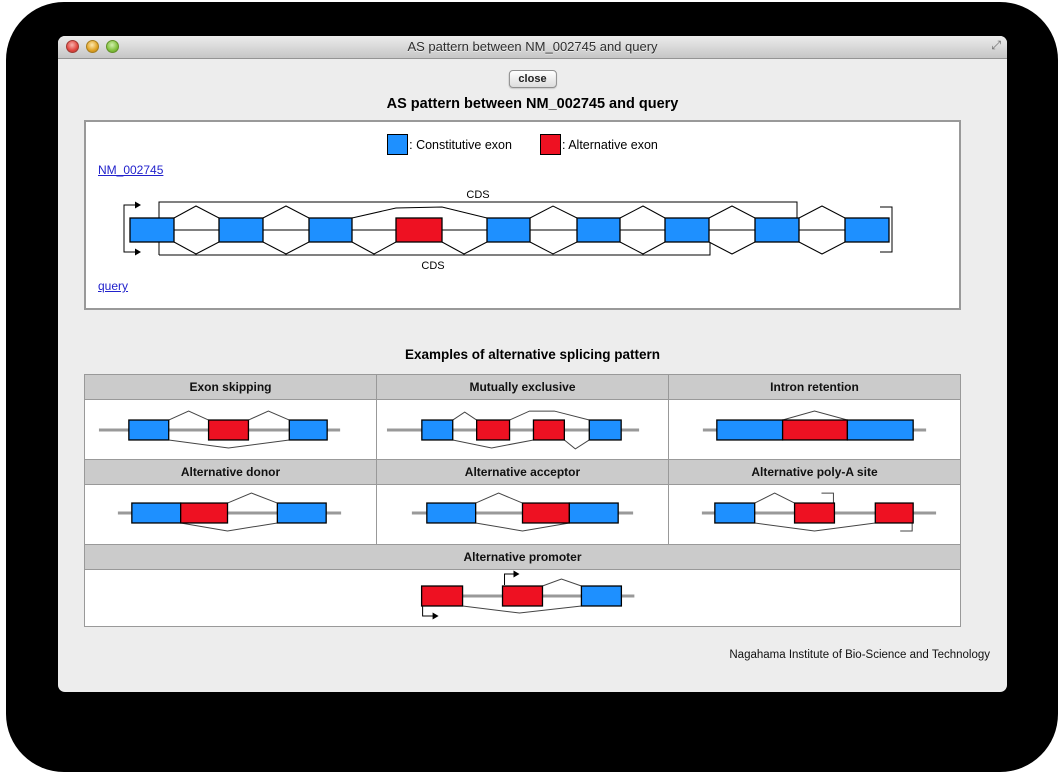  Describe the element at coordinates (522, 515) in the screenshot. I see `diagram-alternative-acceptor` at that location.